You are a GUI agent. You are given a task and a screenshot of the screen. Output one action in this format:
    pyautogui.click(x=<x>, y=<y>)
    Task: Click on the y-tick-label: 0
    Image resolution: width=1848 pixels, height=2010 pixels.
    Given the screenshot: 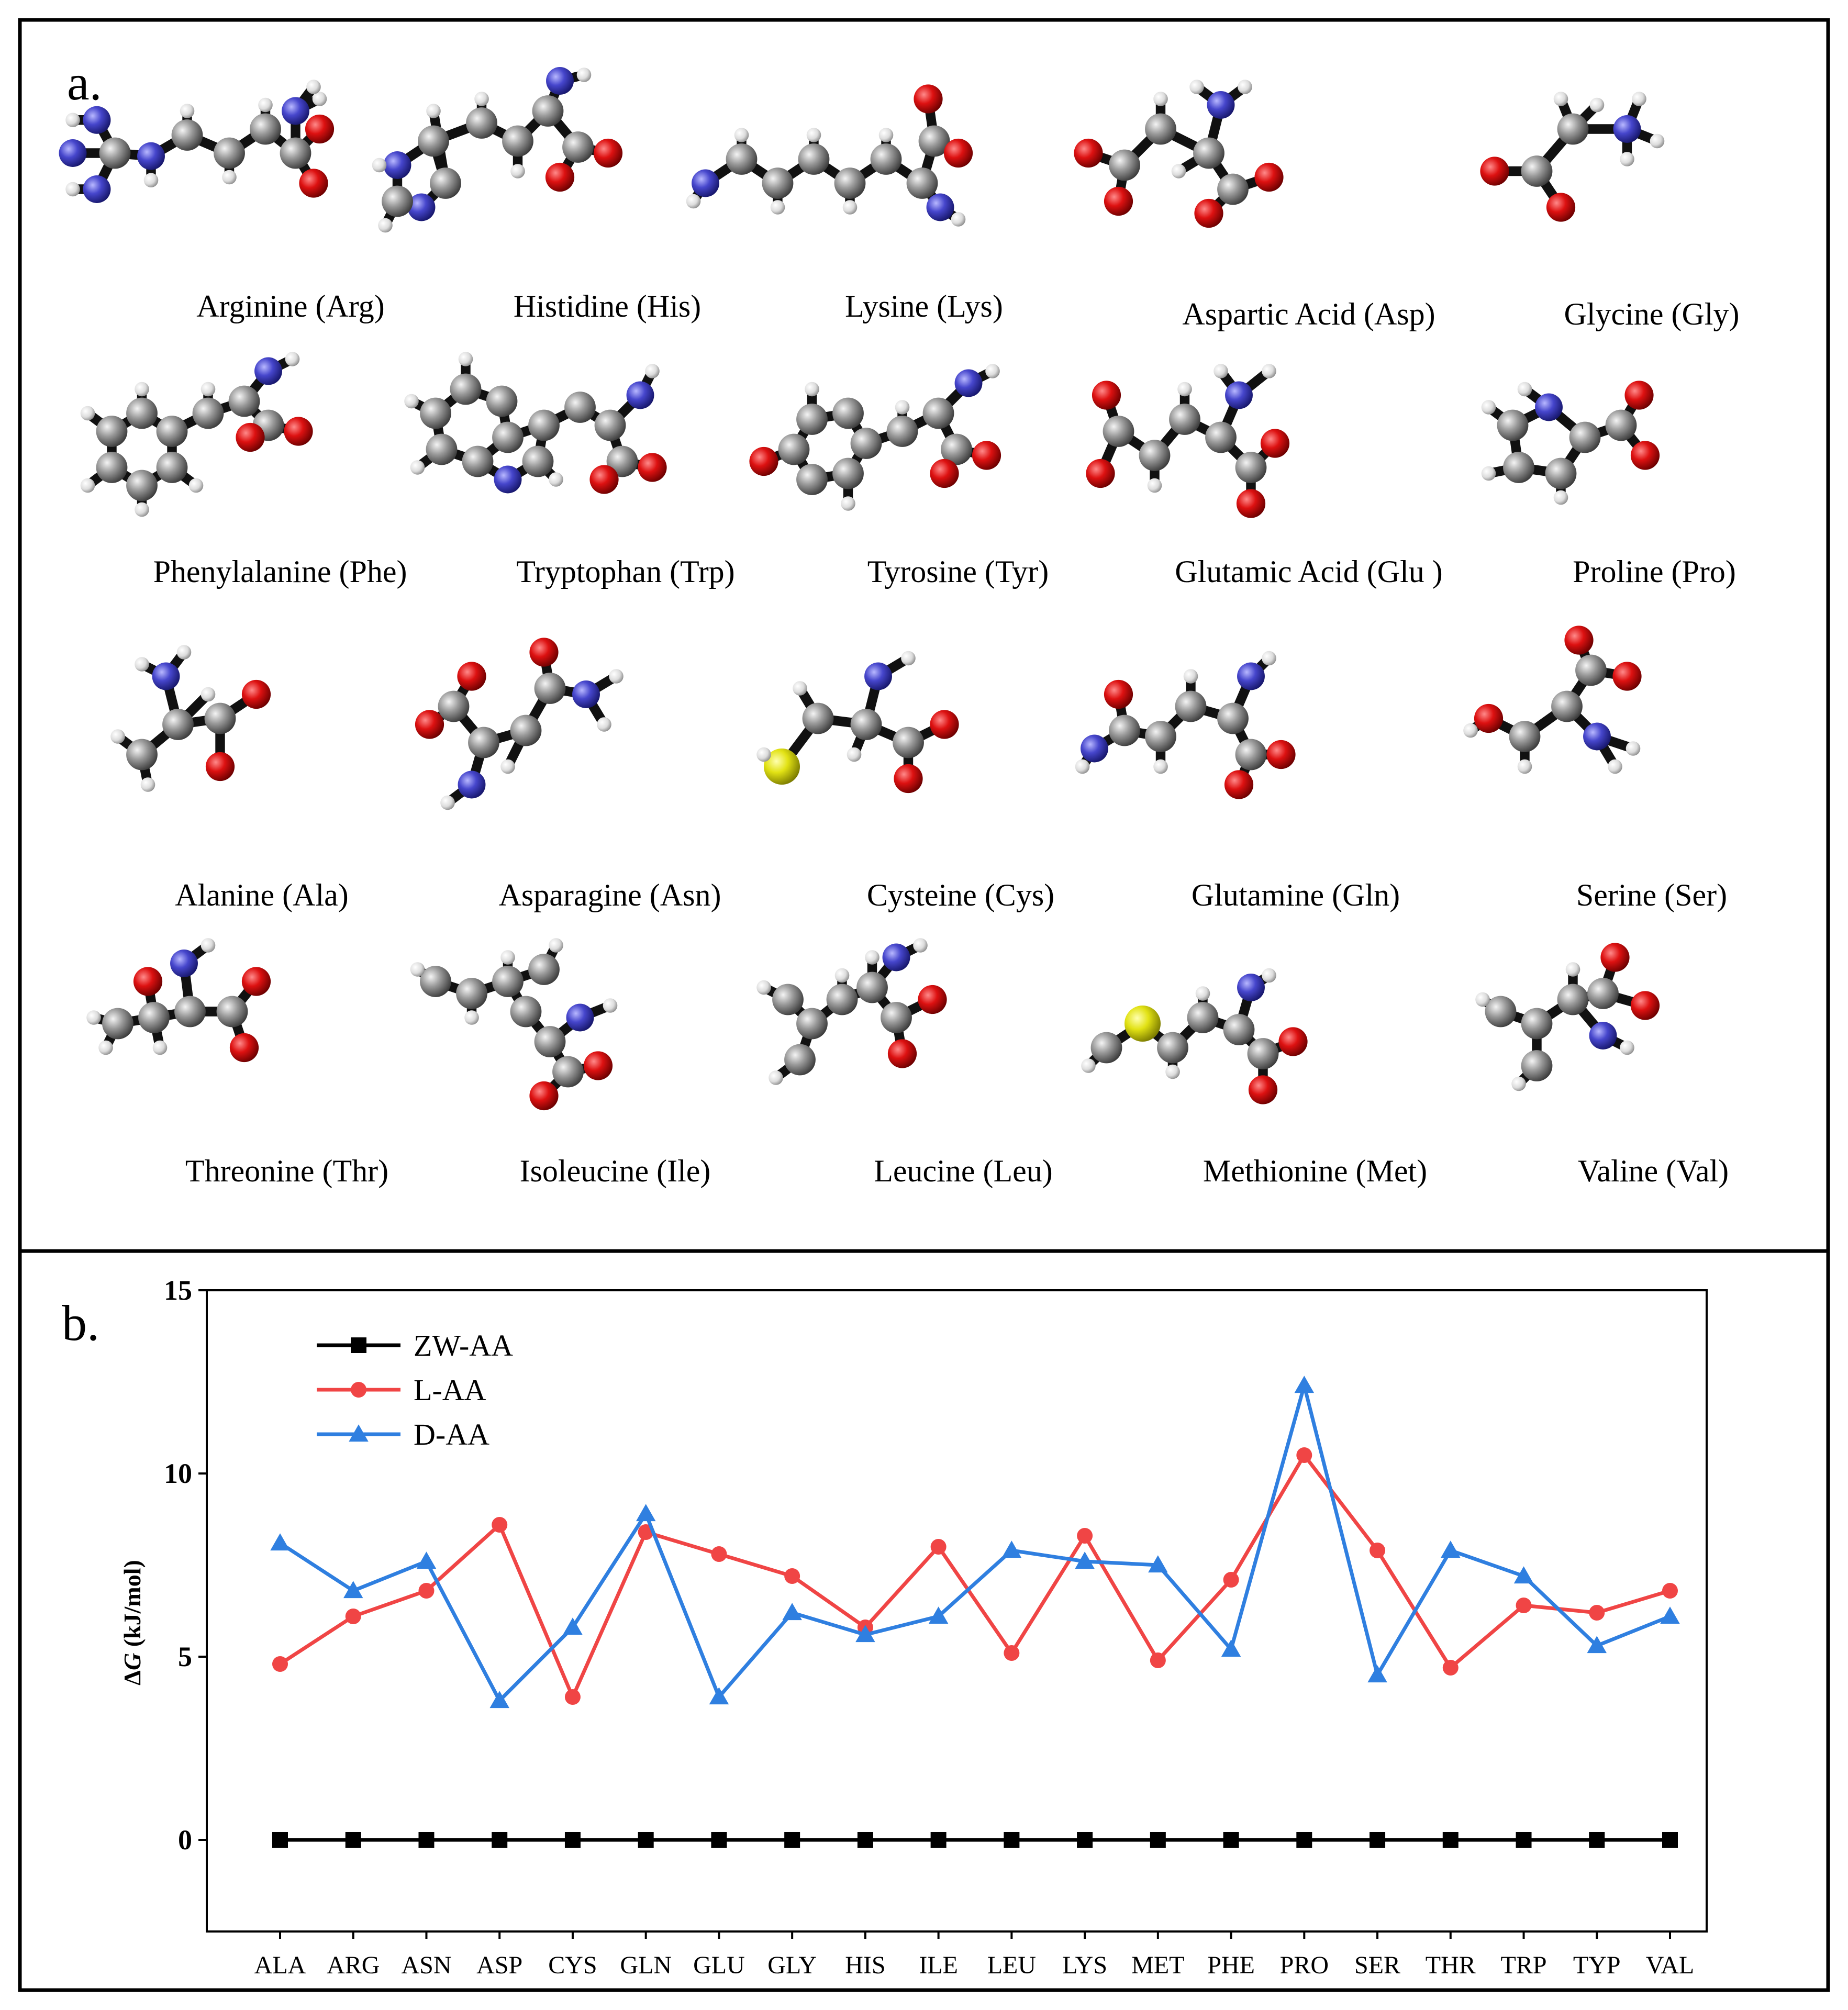 What is the action you would take?
    pyautogui.click(x=185, y=1840)
    